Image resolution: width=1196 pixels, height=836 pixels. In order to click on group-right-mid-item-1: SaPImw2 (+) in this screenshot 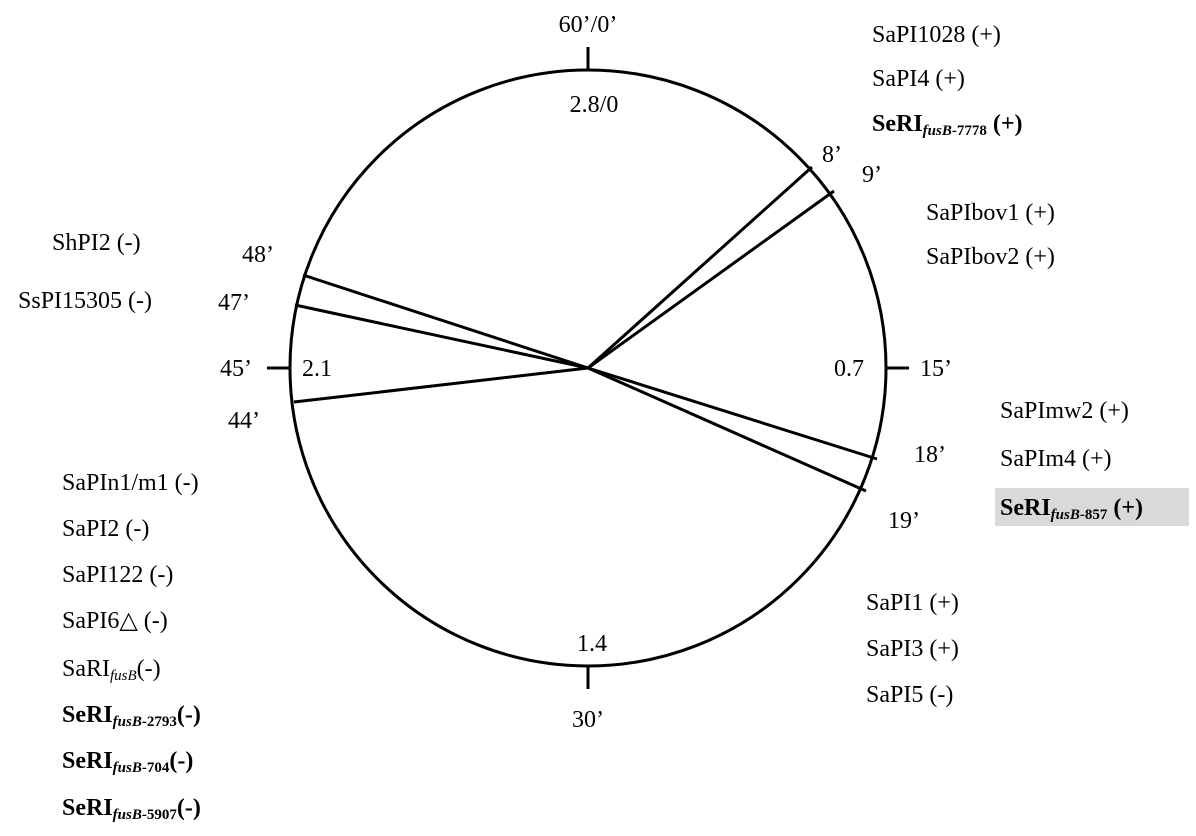, I will do `click(1064, 411)`.